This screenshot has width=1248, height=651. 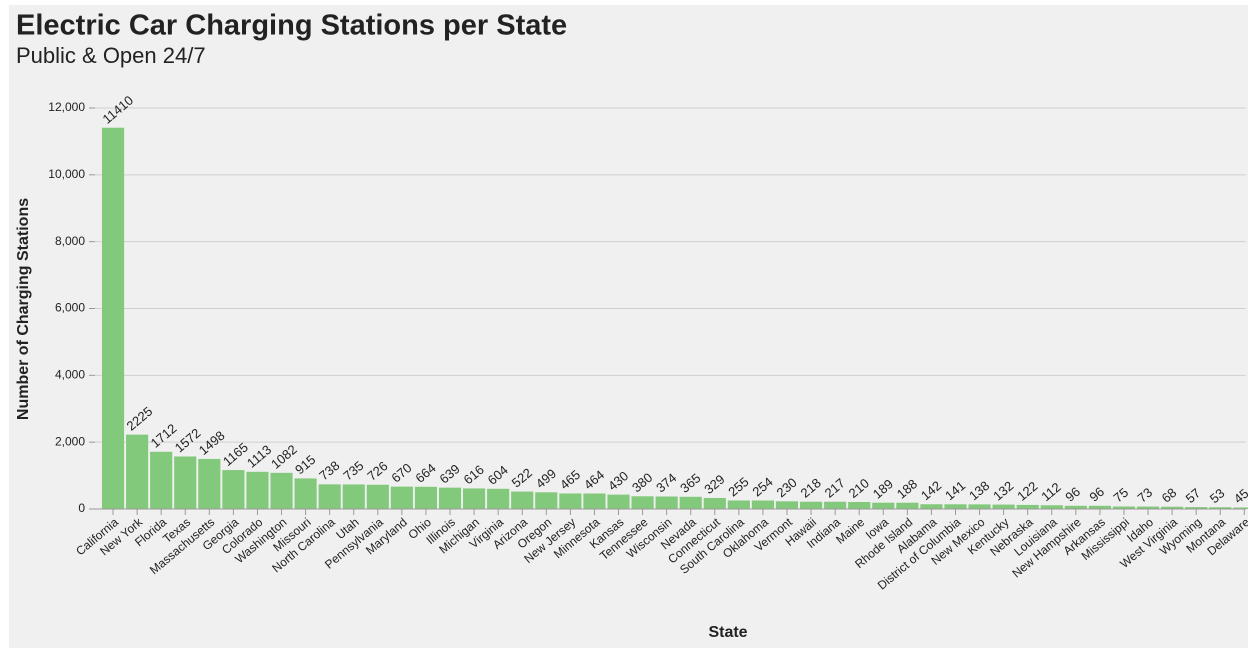 What do you see at coordinates (727, 632) in the screenshot?
I see `x-axis-title: State` at bounding box center [727, 632].